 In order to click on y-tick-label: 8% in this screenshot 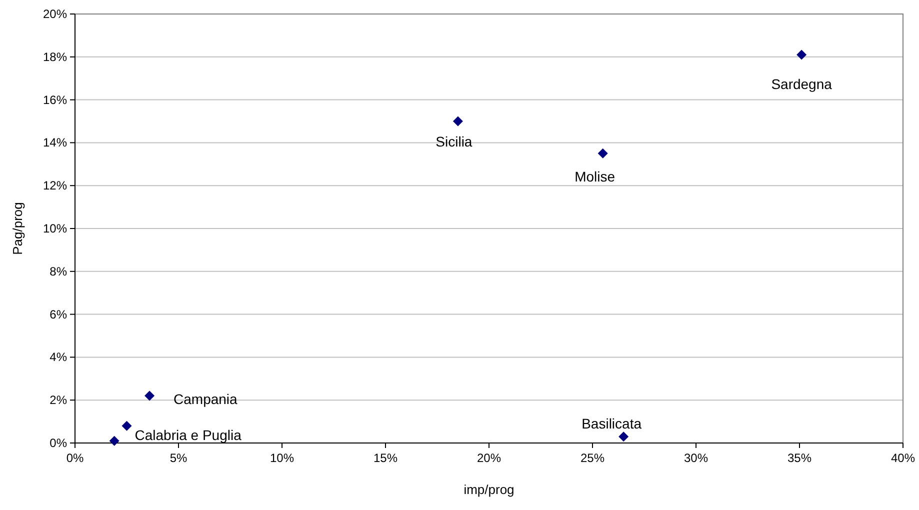, I will do `click(59, 271)`.